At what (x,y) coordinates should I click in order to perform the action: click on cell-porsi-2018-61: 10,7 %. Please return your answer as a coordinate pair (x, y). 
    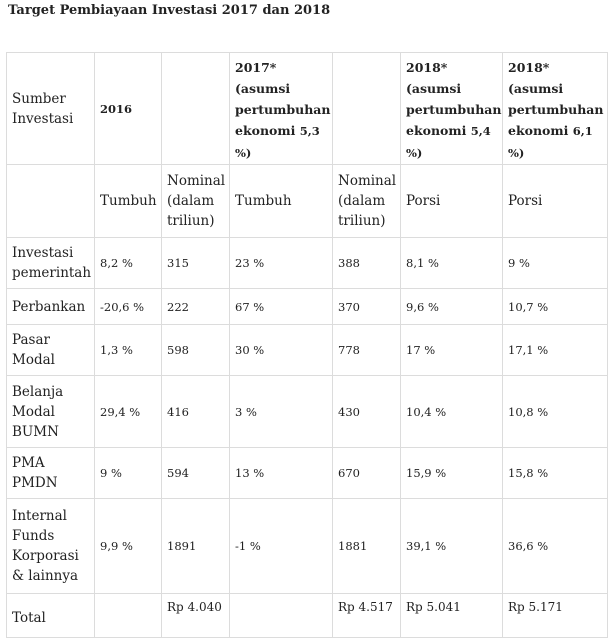
    Looking at the image, I should click on (555, 306).